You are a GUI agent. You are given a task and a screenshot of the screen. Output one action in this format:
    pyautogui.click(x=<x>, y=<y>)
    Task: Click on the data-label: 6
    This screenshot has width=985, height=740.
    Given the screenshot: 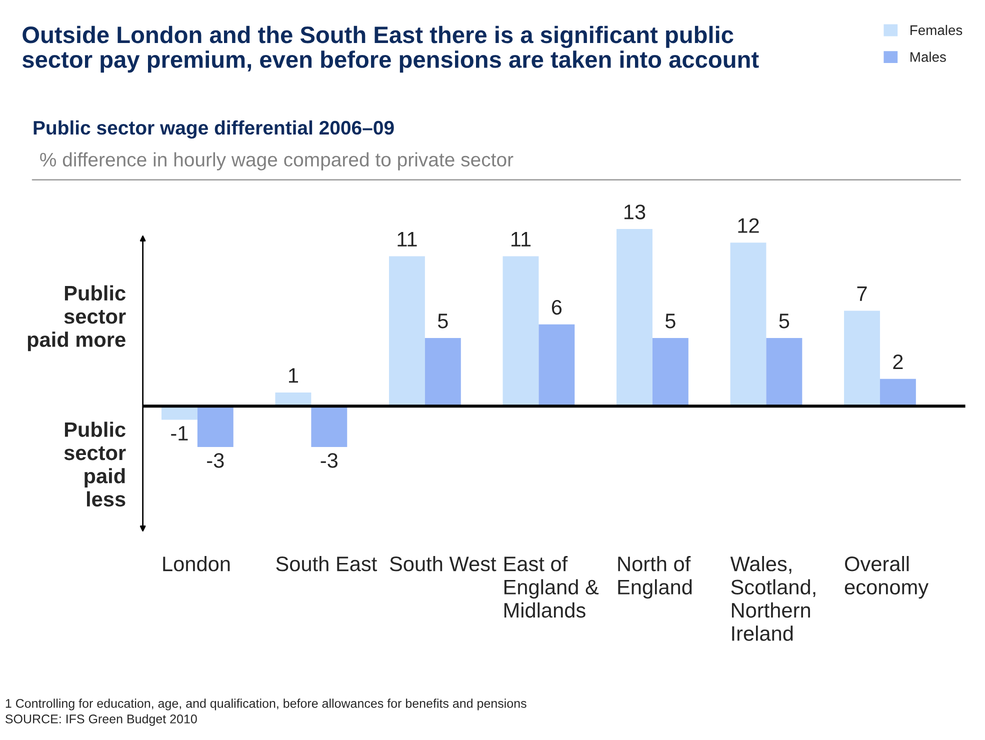 What is the action you would take?
    pyautogui.click(x=557, y=307)
    